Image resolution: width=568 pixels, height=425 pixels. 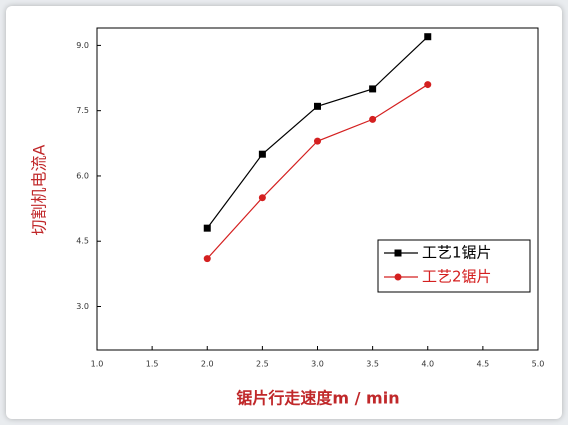 What do you see at coordinates (538, 364) in the screenshot?
I see `x-tick-label: 5.0` at bounding box center [538, 364].